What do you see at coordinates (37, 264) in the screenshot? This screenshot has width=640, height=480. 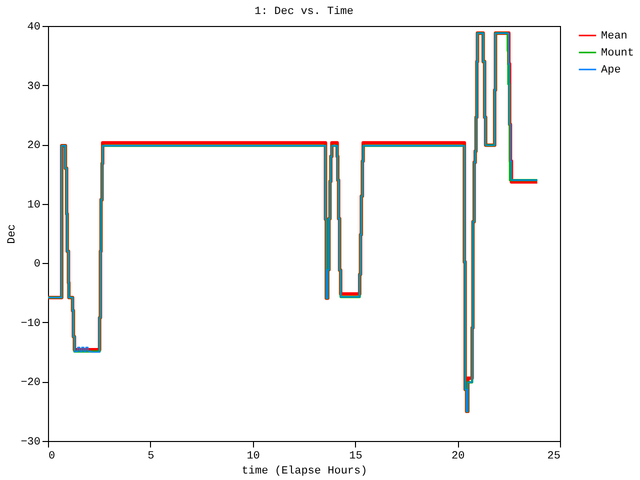 I see `y-tick-label: 0` at bounding box center [37, 264].